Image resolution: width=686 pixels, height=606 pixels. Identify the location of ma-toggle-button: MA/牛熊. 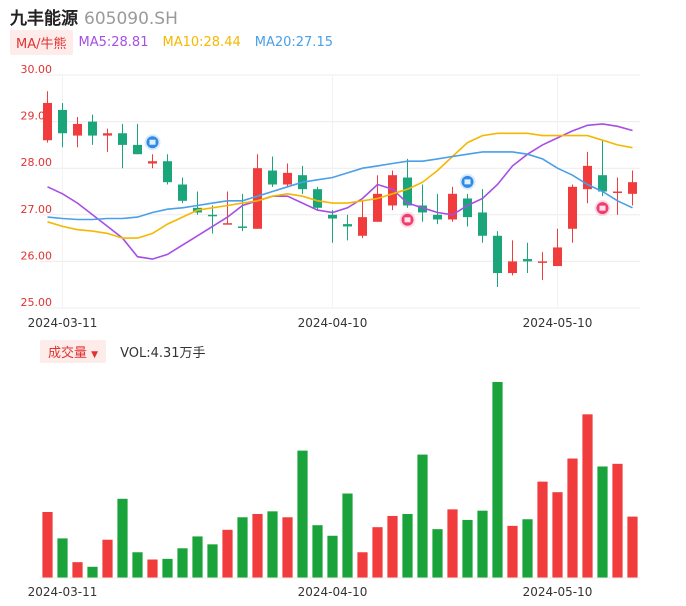
(41, 42).